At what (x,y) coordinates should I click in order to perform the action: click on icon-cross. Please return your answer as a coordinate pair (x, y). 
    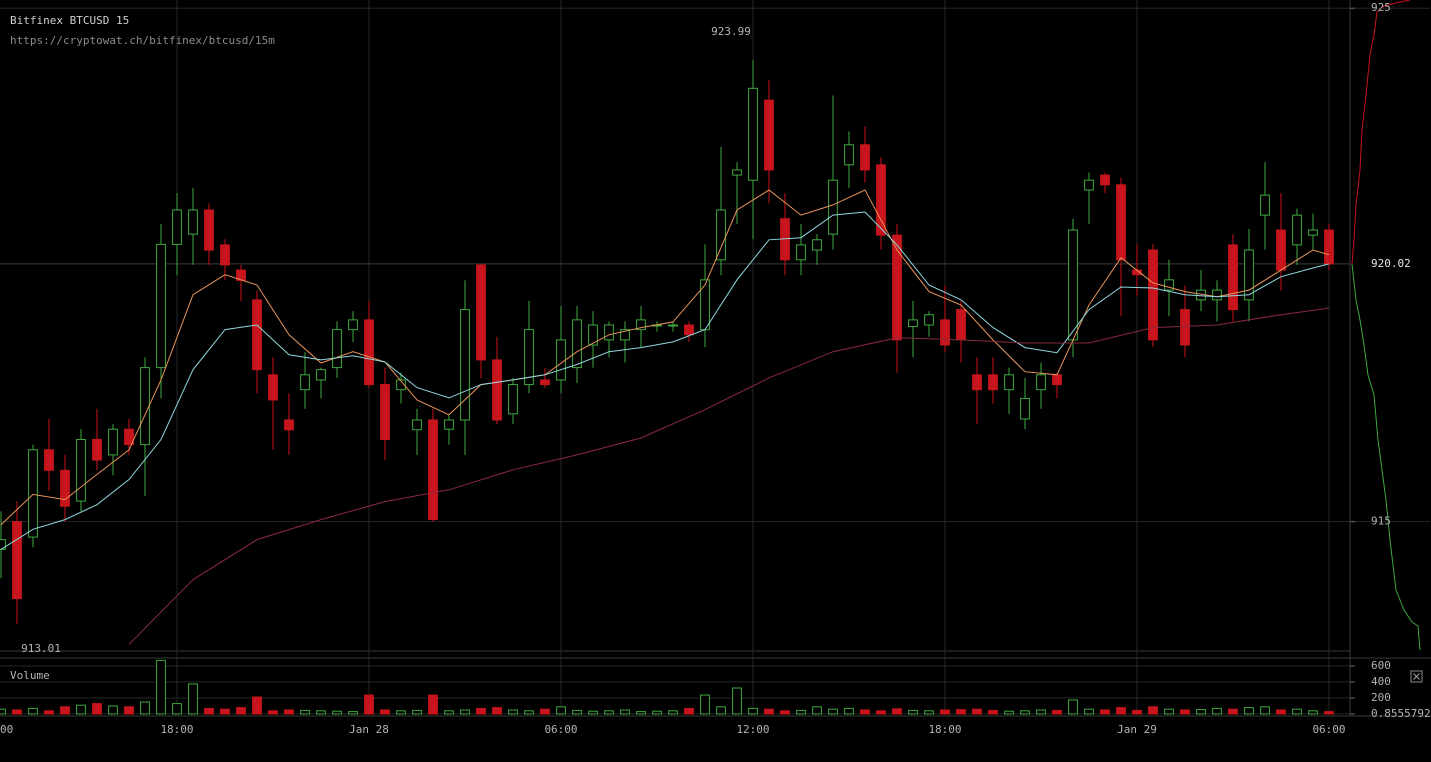
    Looking at the image, I should click on (1416, 676).